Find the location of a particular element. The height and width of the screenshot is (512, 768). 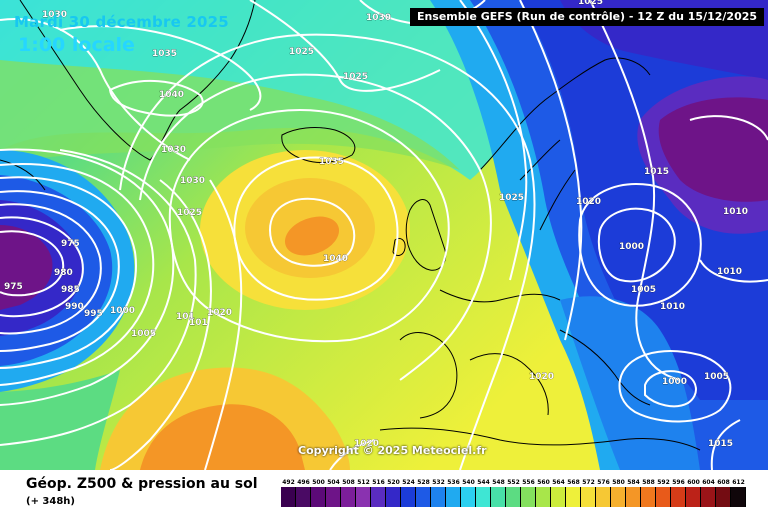

isobar-label: 1040 is located at coordinates (335, 259).